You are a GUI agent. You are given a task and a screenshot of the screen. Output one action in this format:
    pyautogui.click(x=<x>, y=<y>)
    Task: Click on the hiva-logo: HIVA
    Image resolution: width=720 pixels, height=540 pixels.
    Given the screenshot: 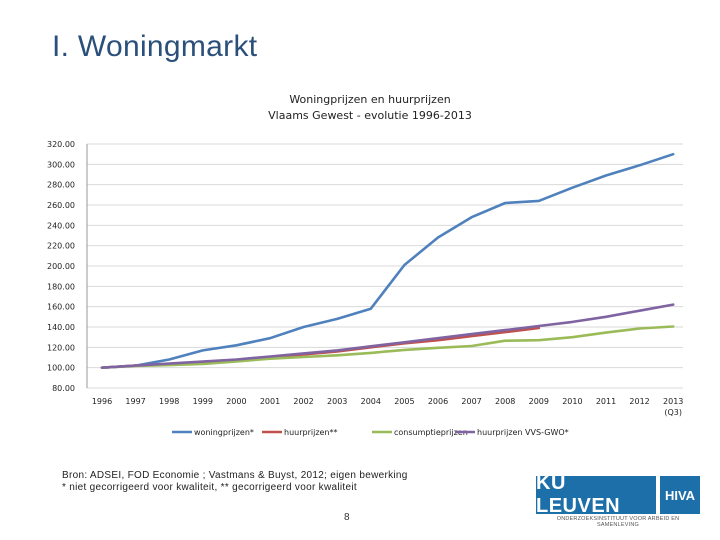 What is the action you would take?
    pyautogui.click(x=680, y=495)
    